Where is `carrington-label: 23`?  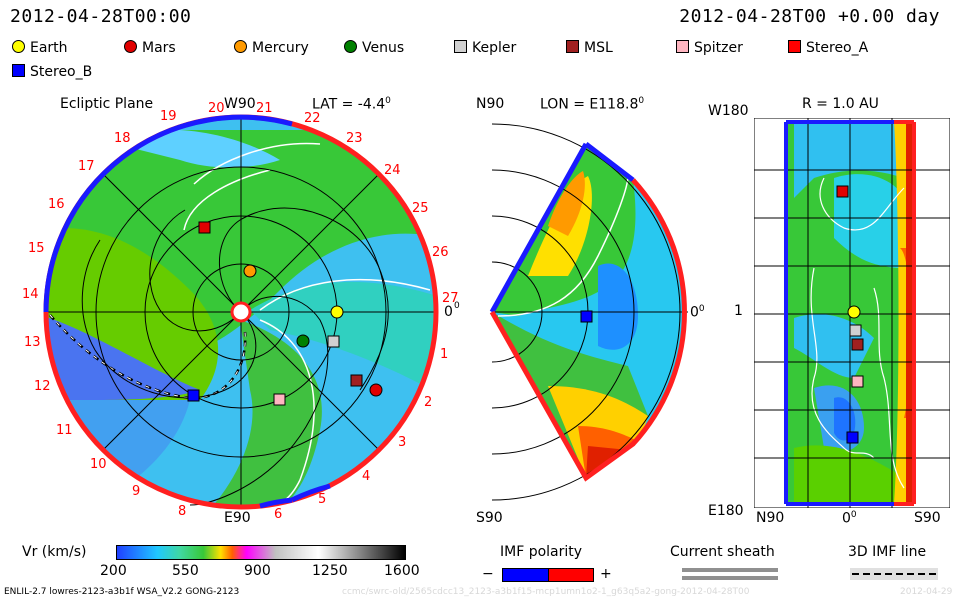
carrington-label: 23 is located at coordinates (354, 138).